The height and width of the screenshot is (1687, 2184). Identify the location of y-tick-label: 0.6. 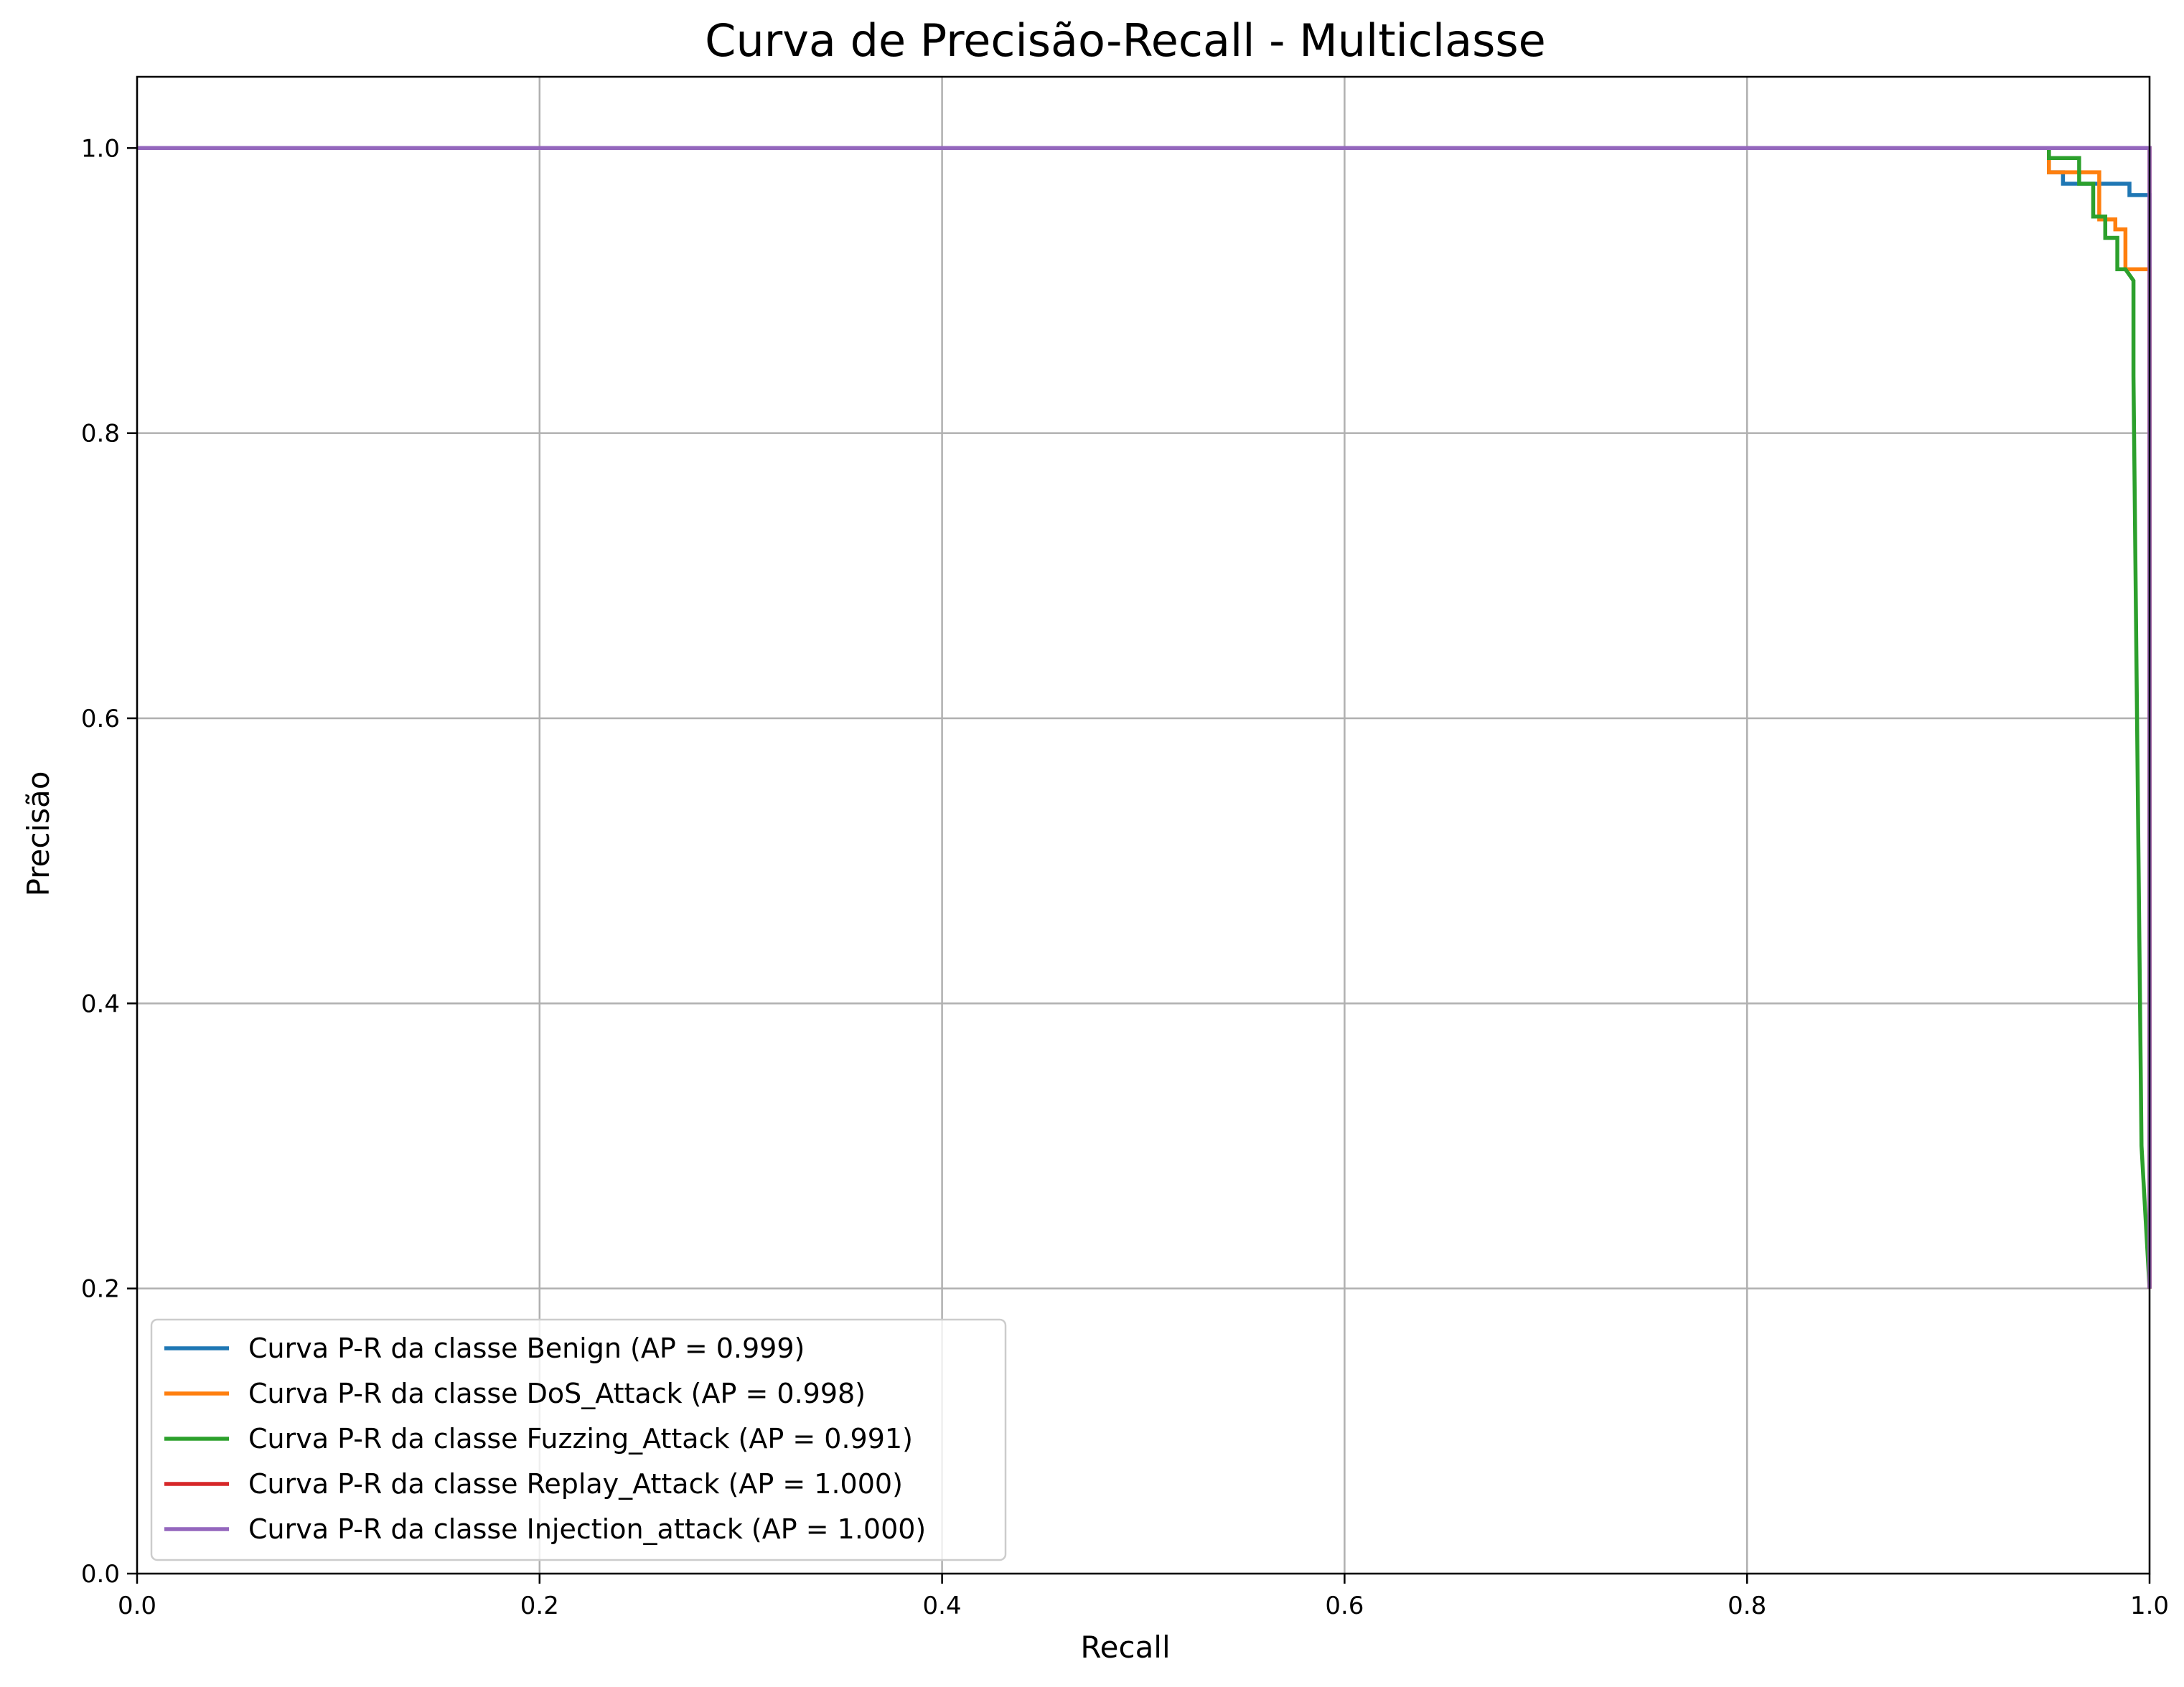
(100, 719).